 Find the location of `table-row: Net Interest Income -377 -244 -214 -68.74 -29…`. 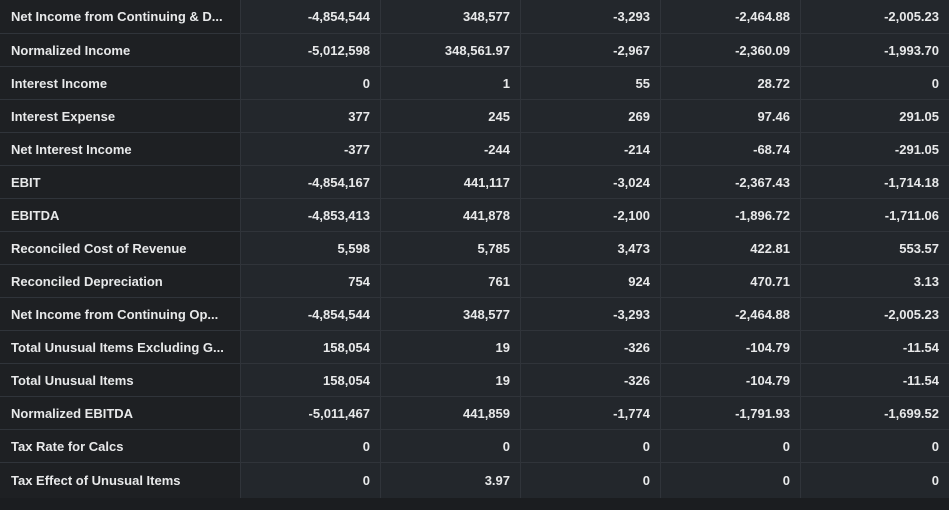

table-row: Net Interest Income -377 -244 -214 -68.74 -29… is located at coordinates (474, 149).